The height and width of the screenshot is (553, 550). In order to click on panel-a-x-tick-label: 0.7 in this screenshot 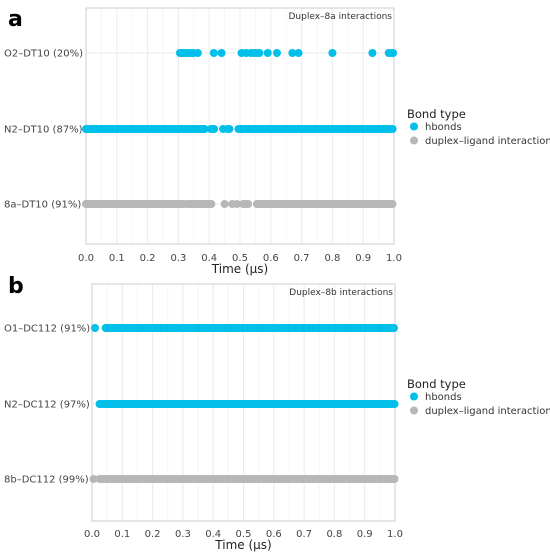, I will do `click(302, 258)`.